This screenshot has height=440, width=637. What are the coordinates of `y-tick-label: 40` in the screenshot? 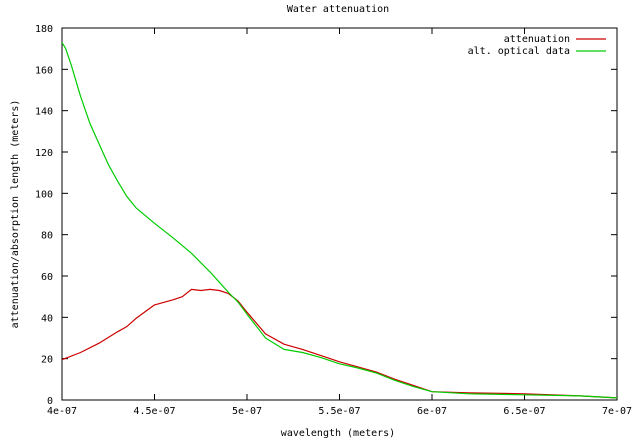 It's located at (47, 318).